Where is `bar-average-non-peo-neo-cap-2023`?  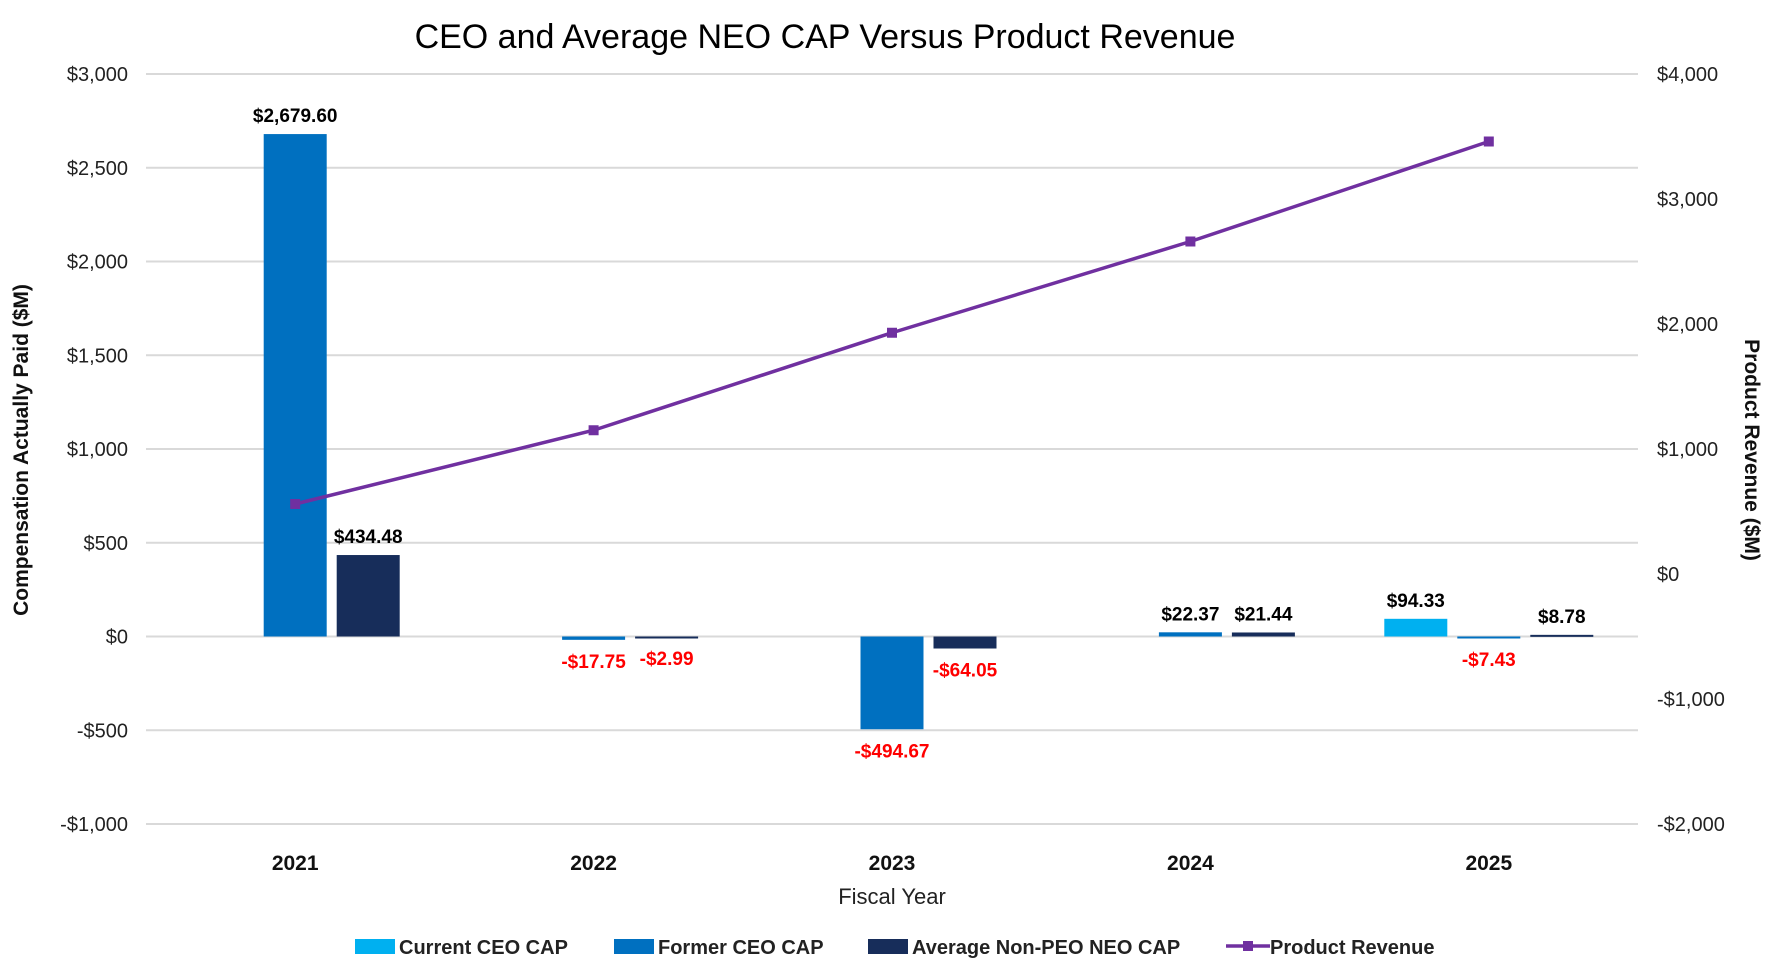
bar-average-non-peo-neo-cap-2023 is located at coordinates (965, 642).